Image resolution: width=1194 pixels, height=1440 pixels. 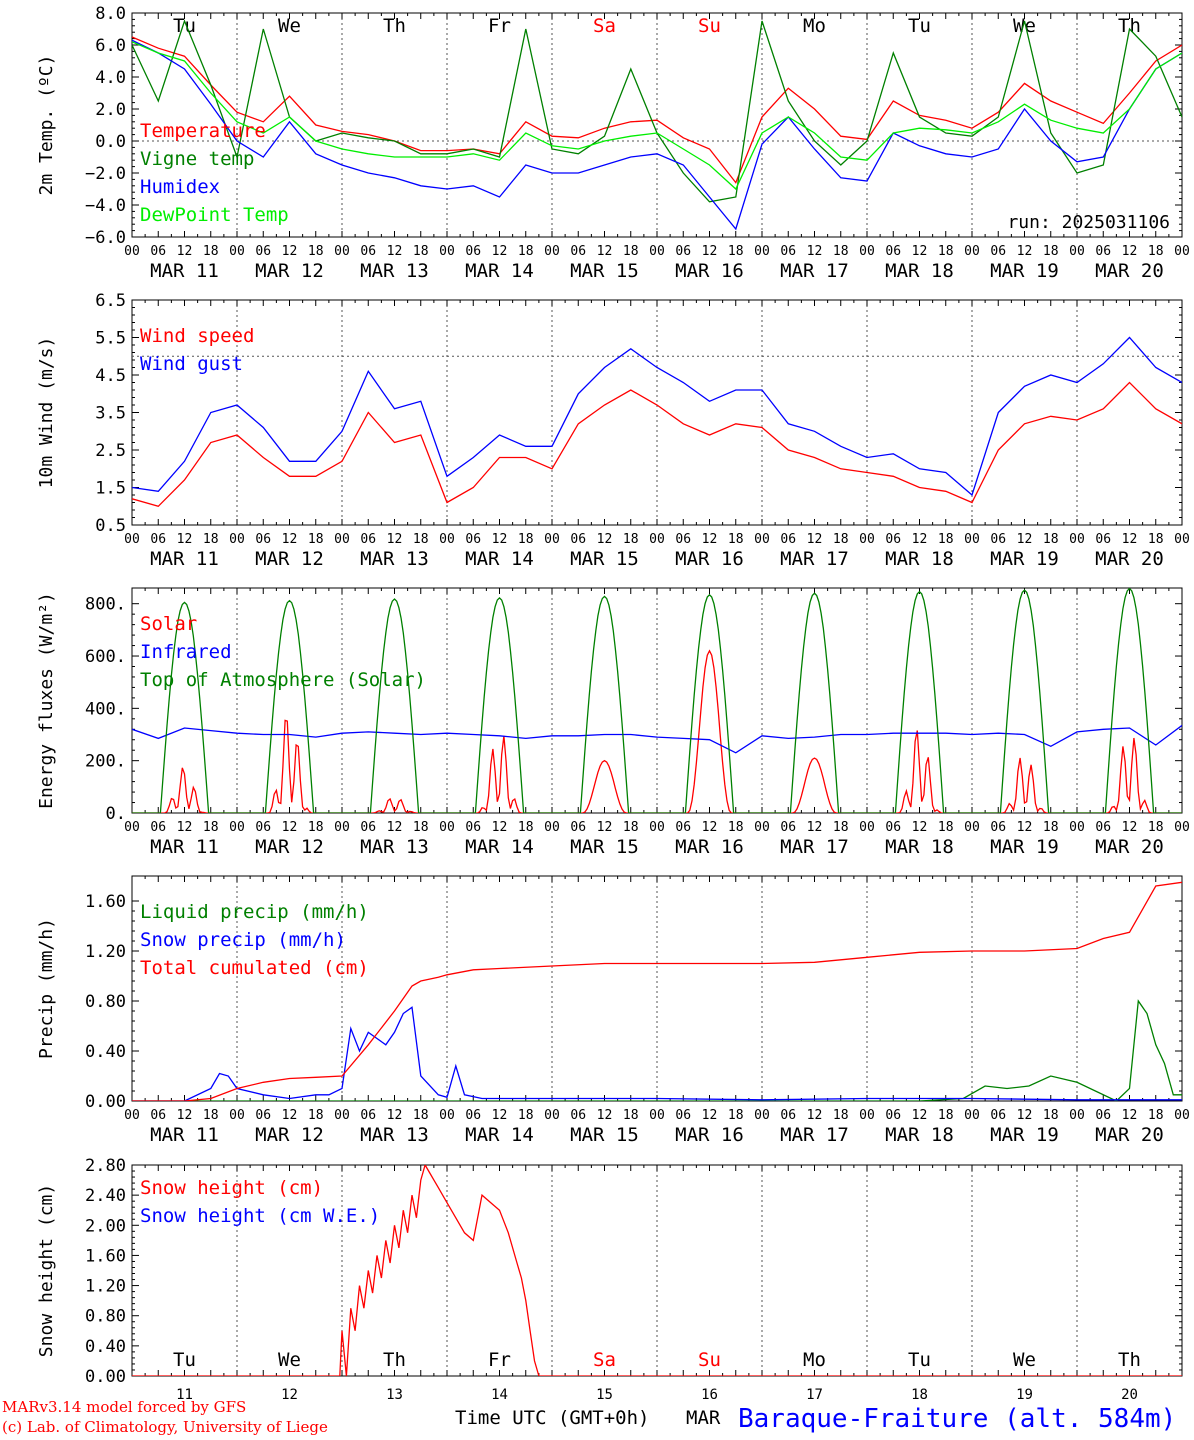 I want to click on series-line-dewpoint-temp, so click(x=657, y=116).